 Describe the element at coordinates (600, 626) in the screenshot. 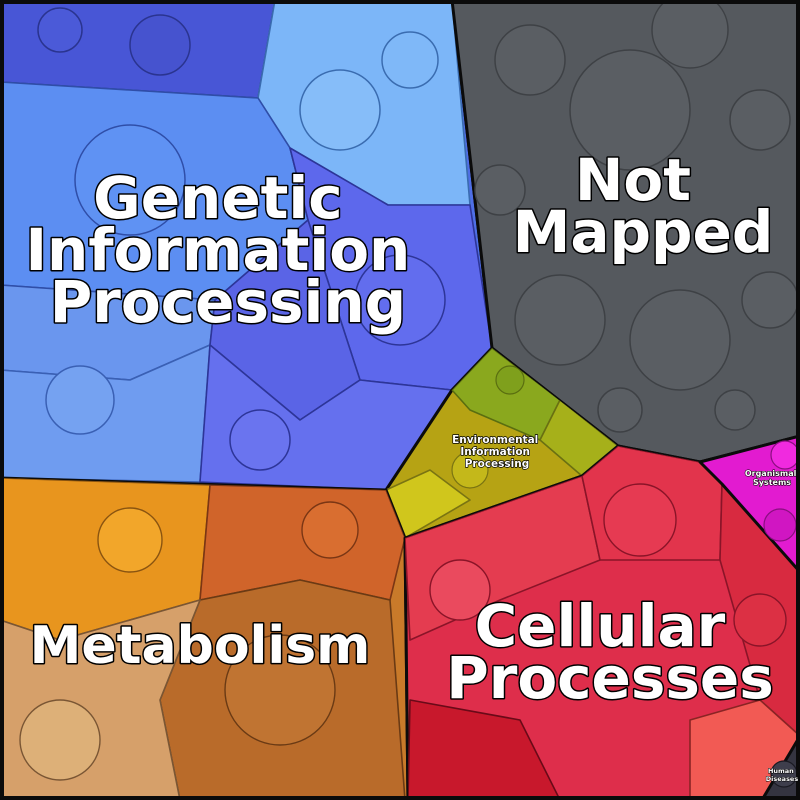

I see `label-line: Cellular` at that location.